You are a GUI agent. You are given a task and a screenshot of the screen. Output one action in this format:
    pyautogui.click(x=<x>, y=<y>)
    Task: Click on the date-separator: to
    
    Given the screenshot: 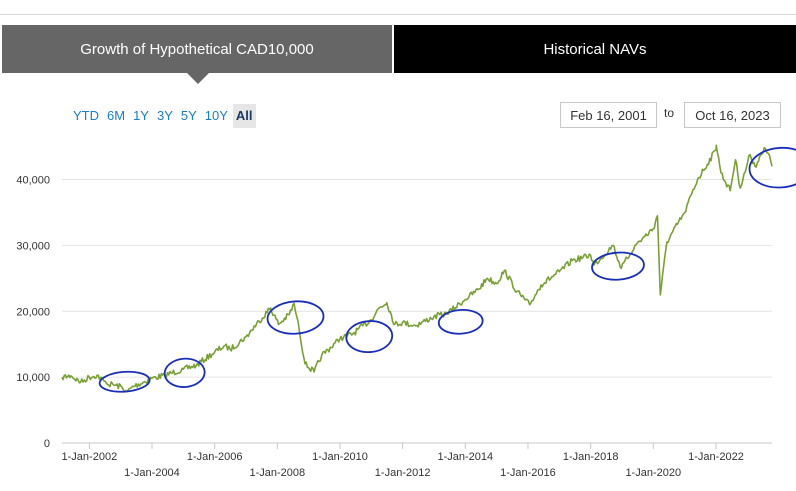 What is the action you would take?
    pyautogui.click(x=669, y=113)
    